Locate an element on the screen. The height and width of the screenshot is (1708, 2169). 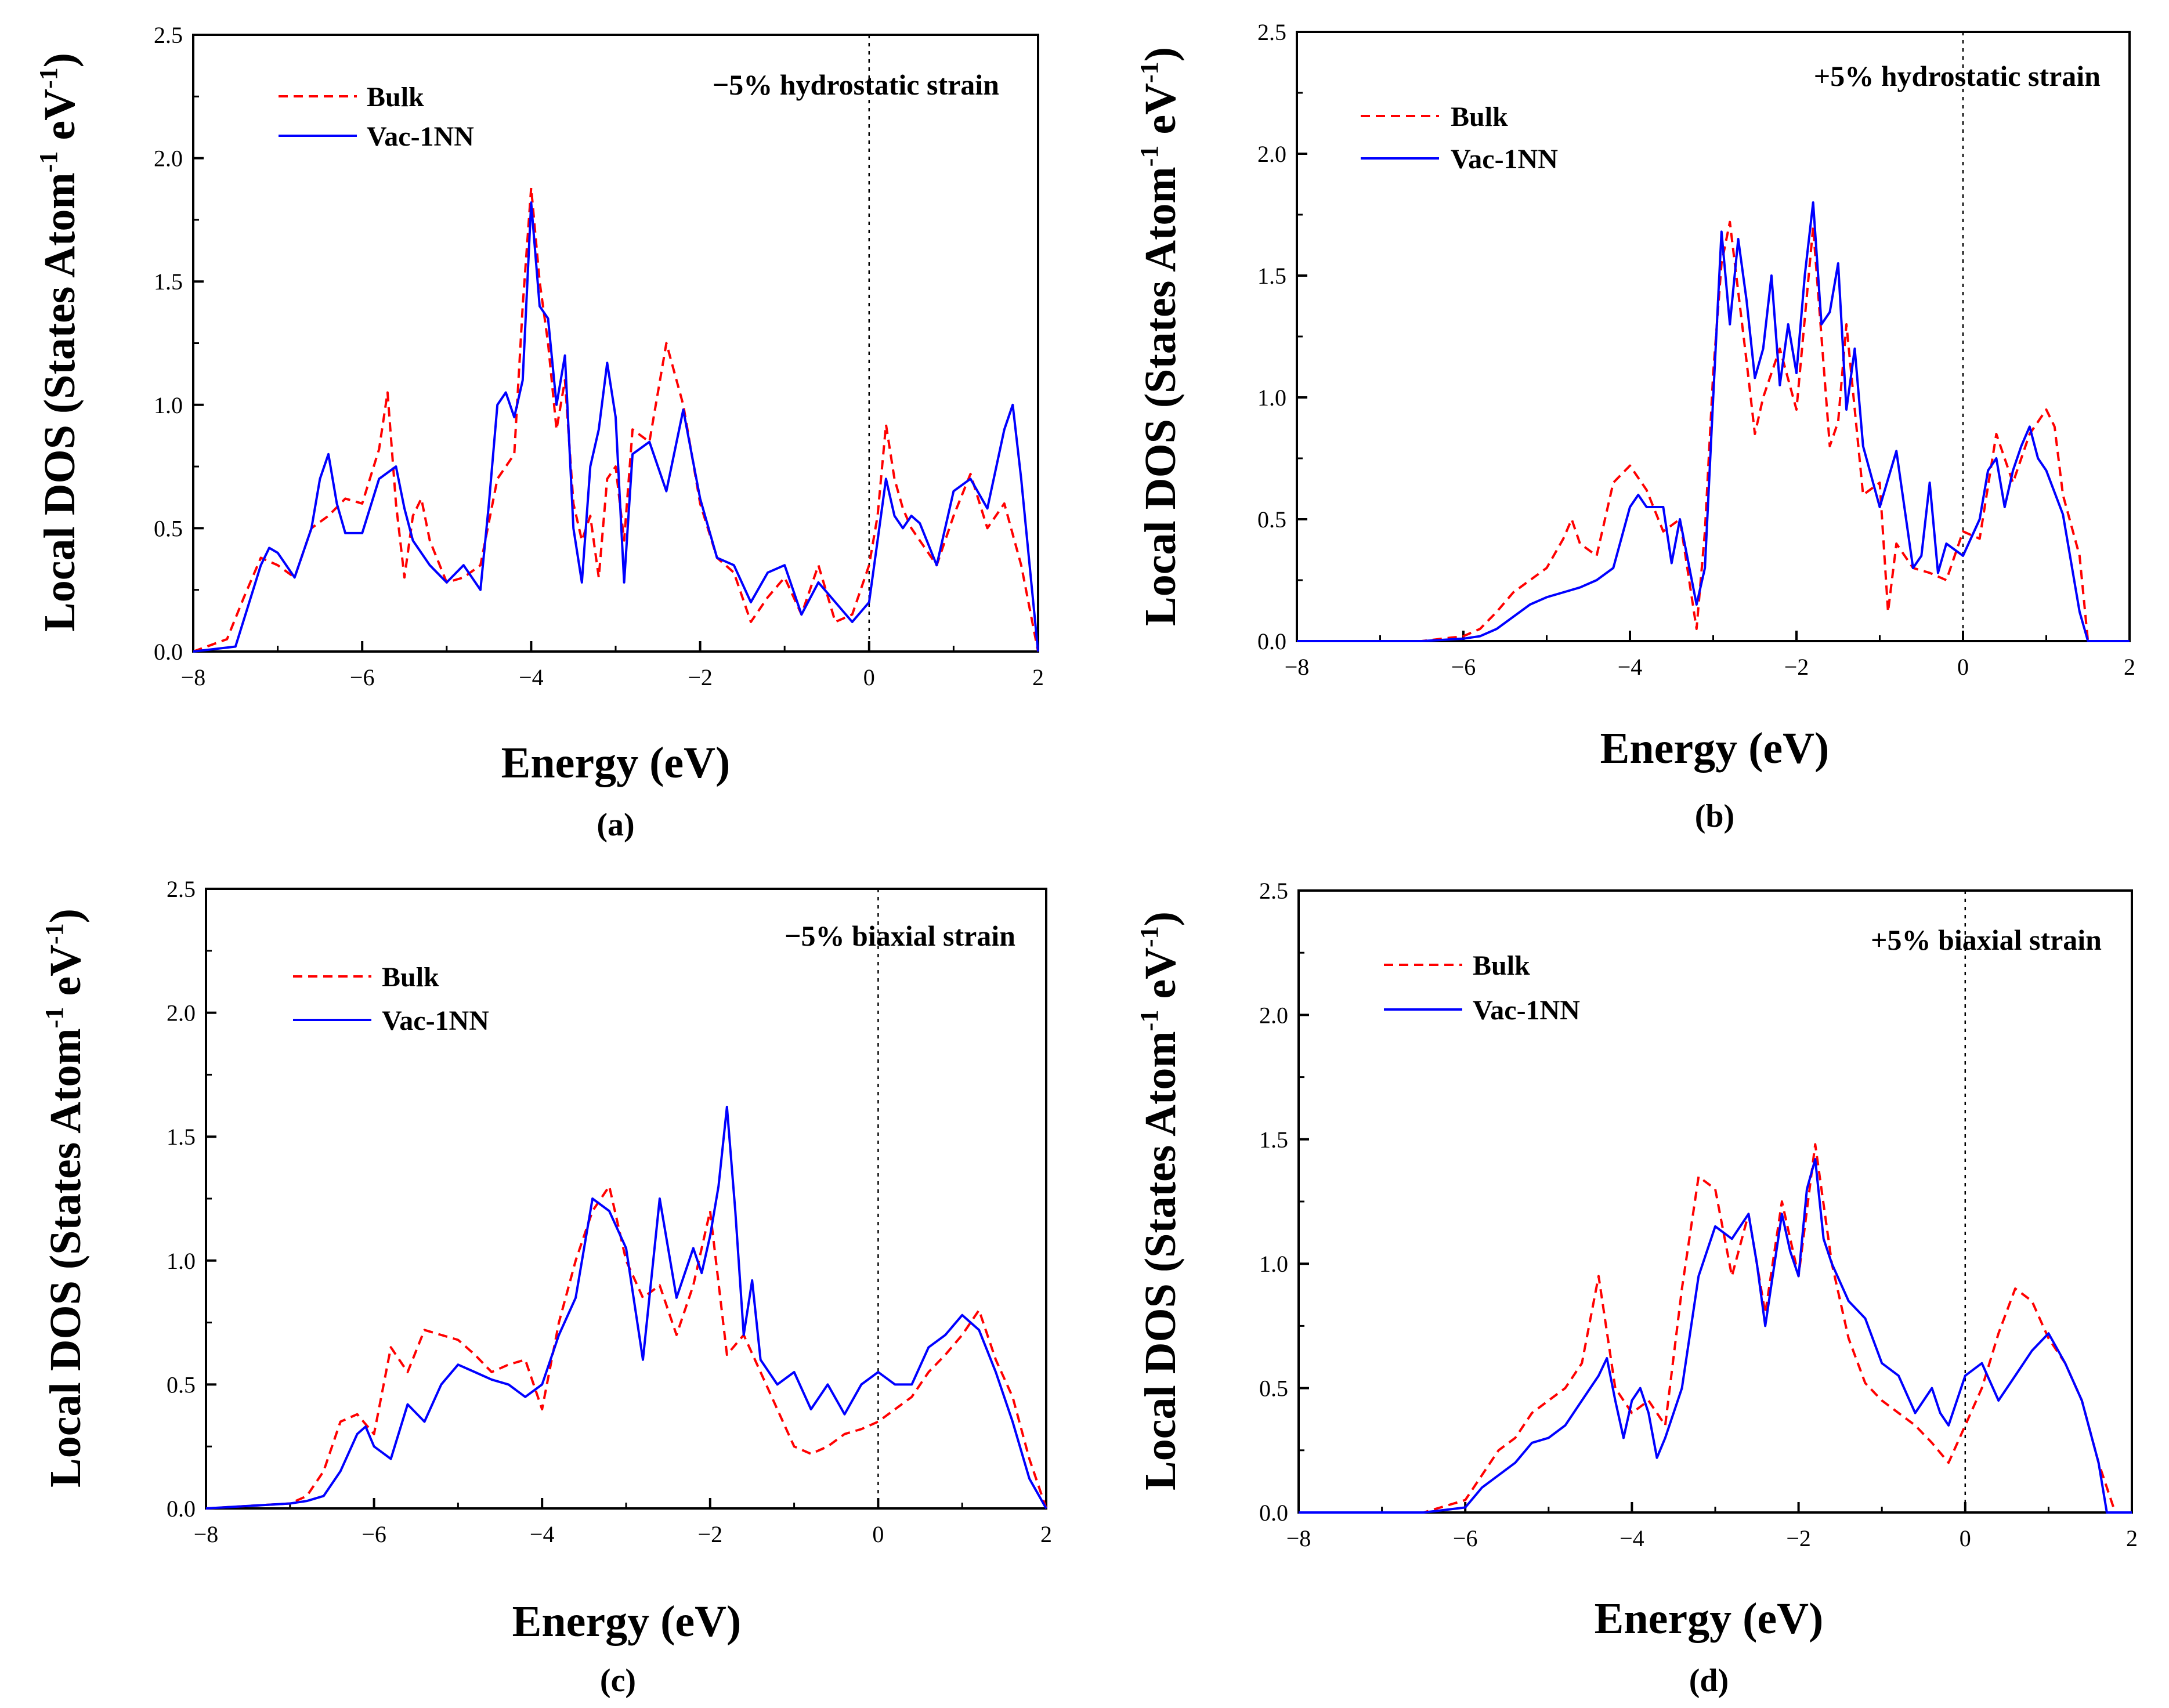
strain-annotation: +5% hydrostatic strain is located at coordinates (1957, 76).